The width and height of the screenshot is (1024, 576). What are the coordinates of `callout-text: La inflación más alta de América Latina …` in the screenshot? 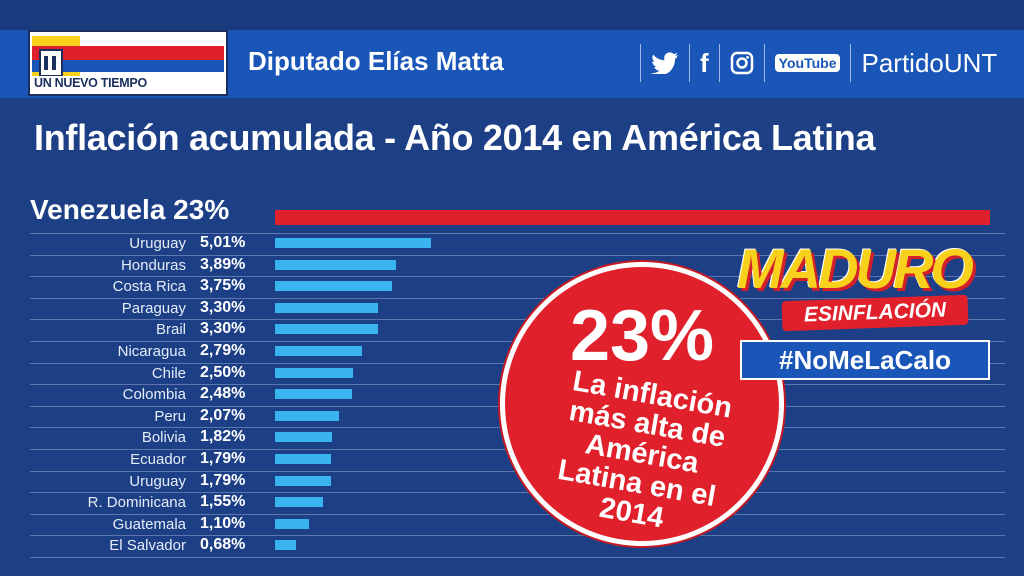 It's located at (642, 453).